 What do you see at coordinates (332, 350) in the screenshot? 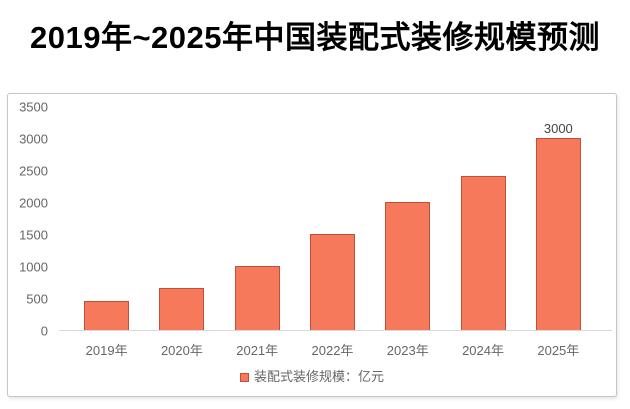
I see `x-axis-label: 2022年` at bounding box center [332, 350].